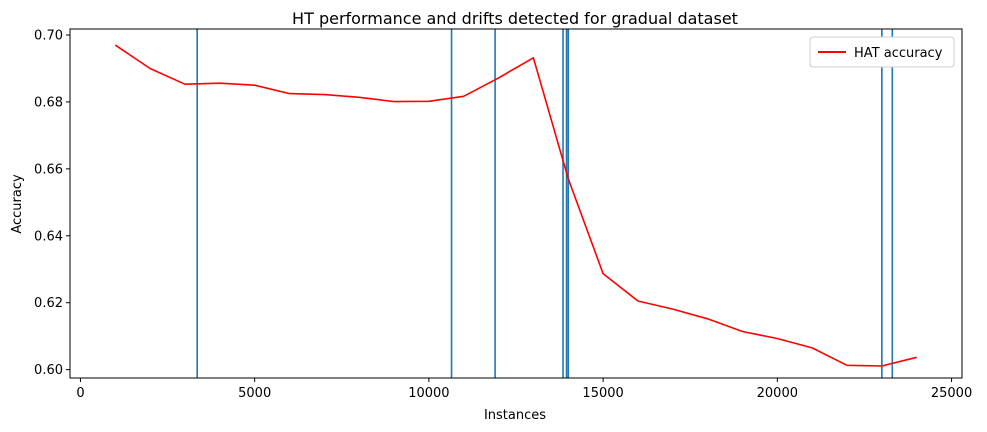 Image resolution: width=987 pixels, height=432 pixels. What do you see at coordinates (48, 36) in the screenshot?
I see `y-tick-label: 0.70` at bounding box center [48, 36].